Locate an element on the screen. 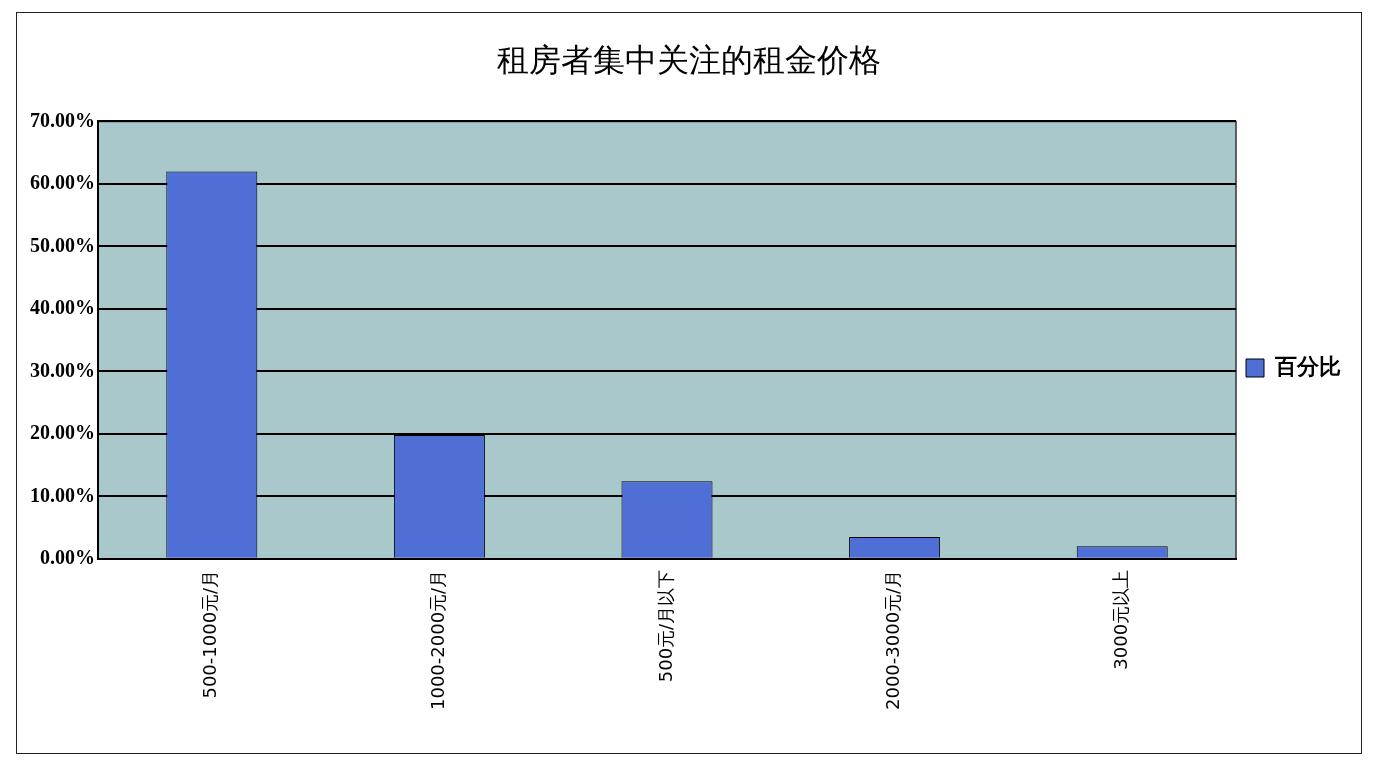  y-tick-label: 20.00% is located at coordinates (62, 432).